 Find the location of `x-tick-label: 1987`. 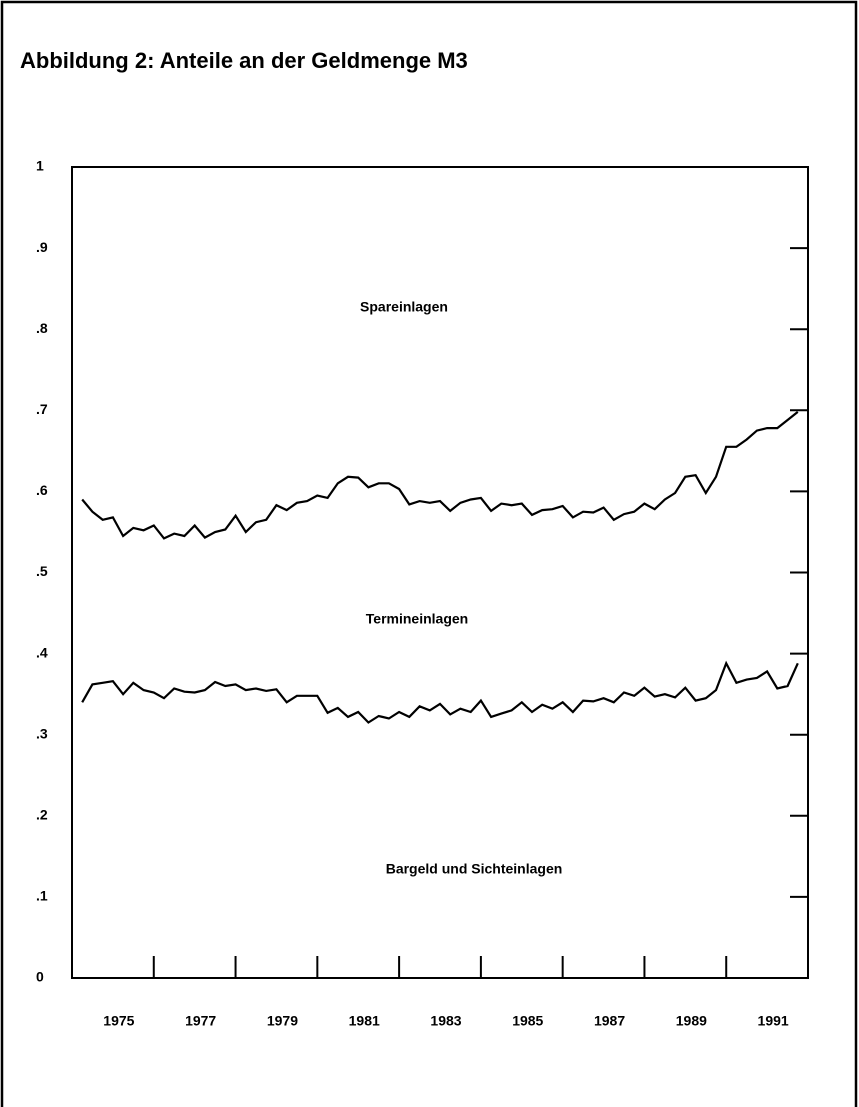

x-tick-label: 1987 is located at coordinates (609, 1021).